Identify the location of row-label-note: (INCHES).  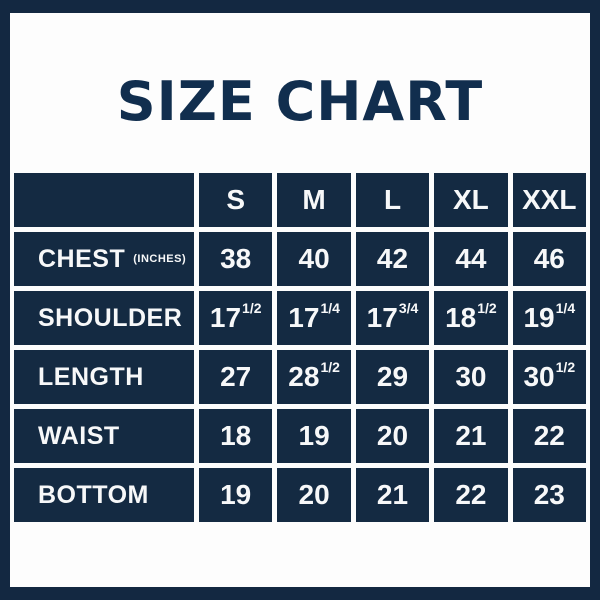
(160, 259).